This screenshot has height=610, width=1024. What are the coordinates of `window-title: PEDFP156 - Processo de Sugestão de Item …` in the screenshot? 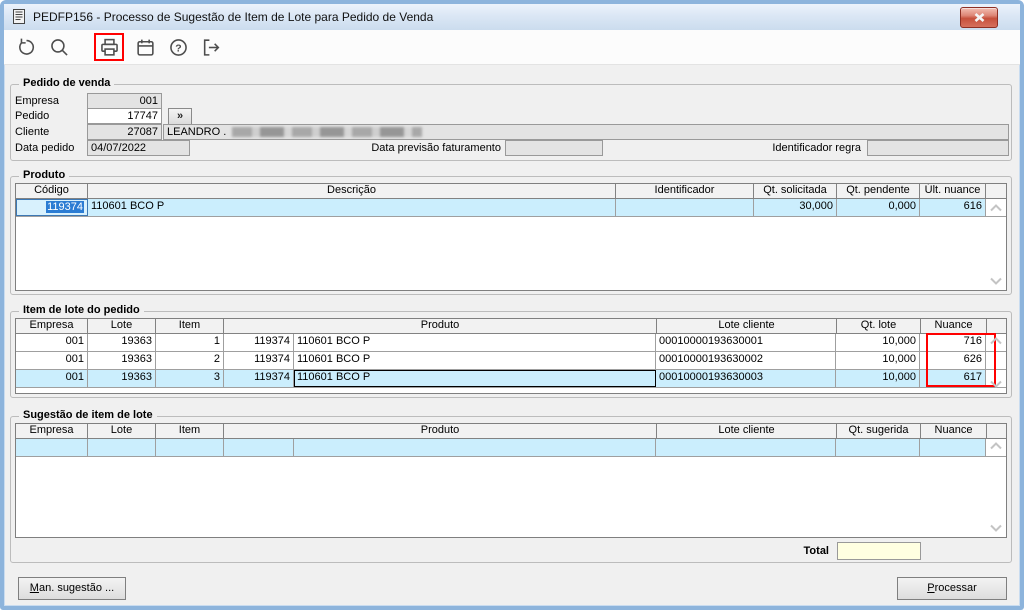 It's located at (233, 17).